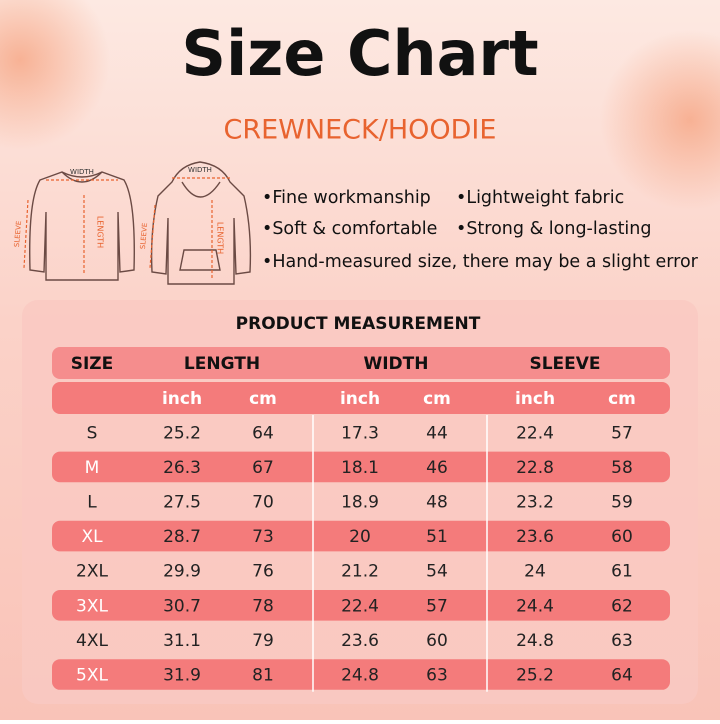  What do you see at coordinates (92, 537) in the screenshot?
I see `size-cell: XL` at bounding box center [92, 537].